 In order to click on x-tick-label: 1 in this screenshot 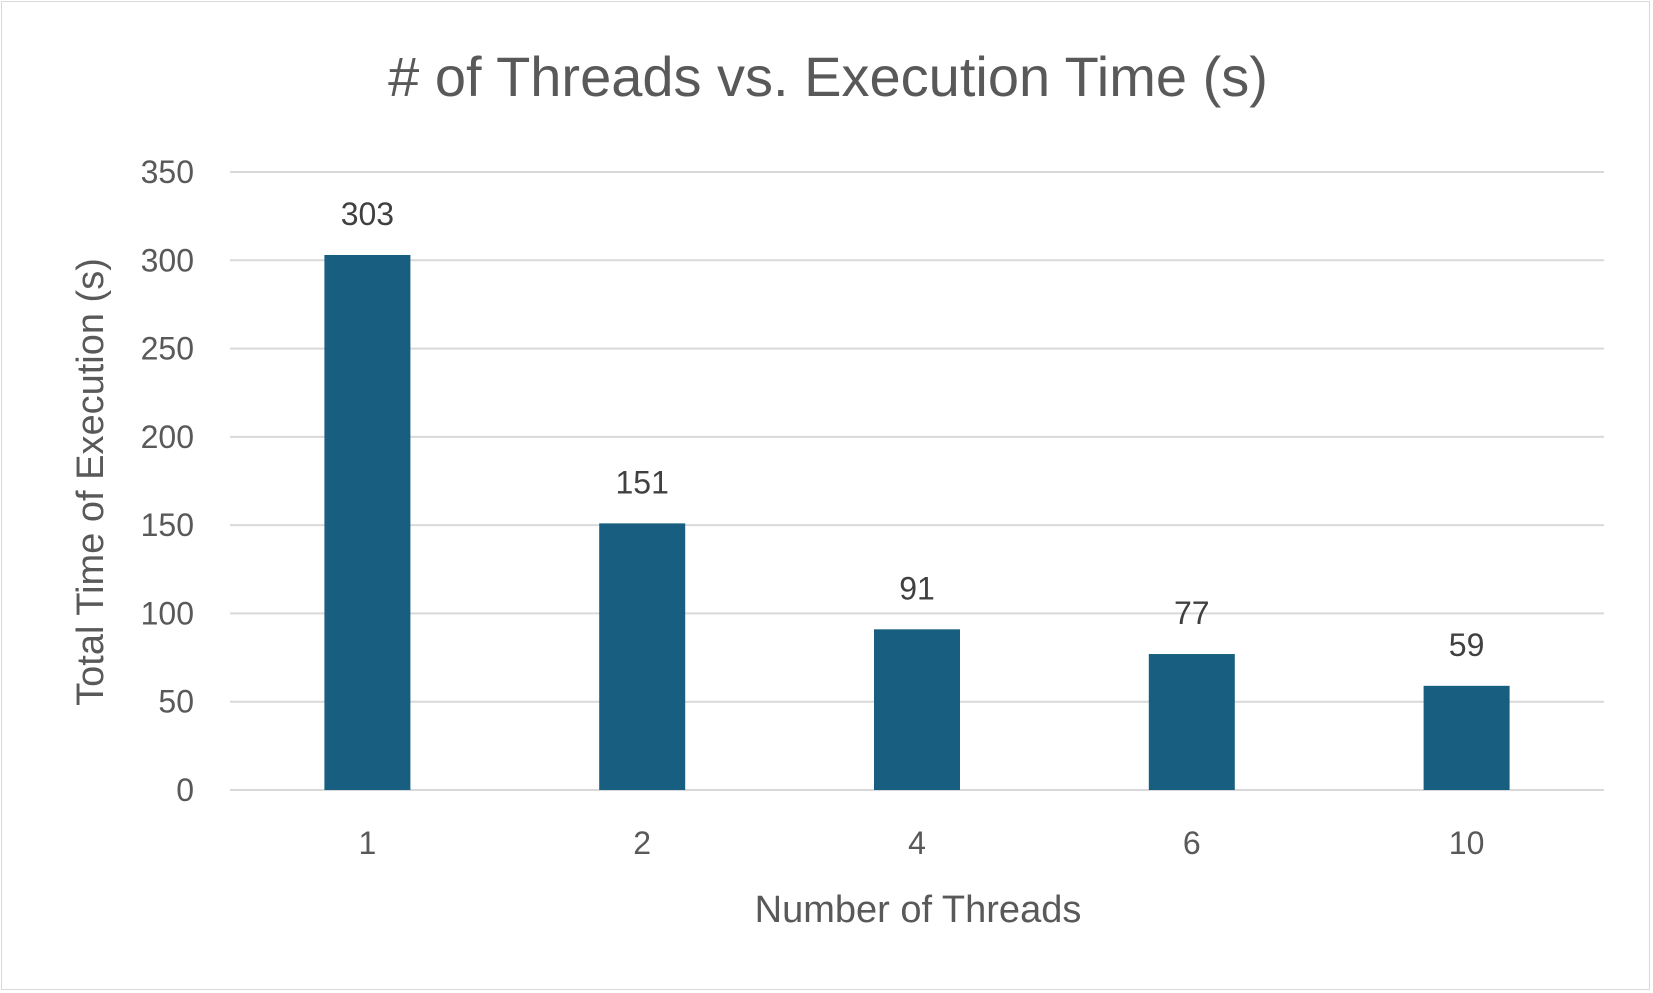, I will do `click(368, 843)`.